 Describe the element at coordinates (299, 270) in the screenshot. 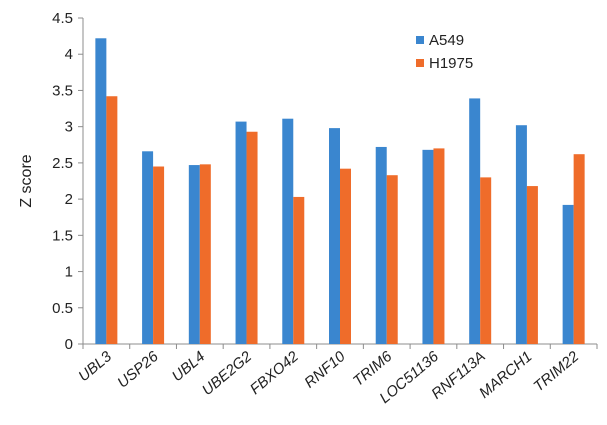

I see `bar-h1975-fbxo42` at that location.